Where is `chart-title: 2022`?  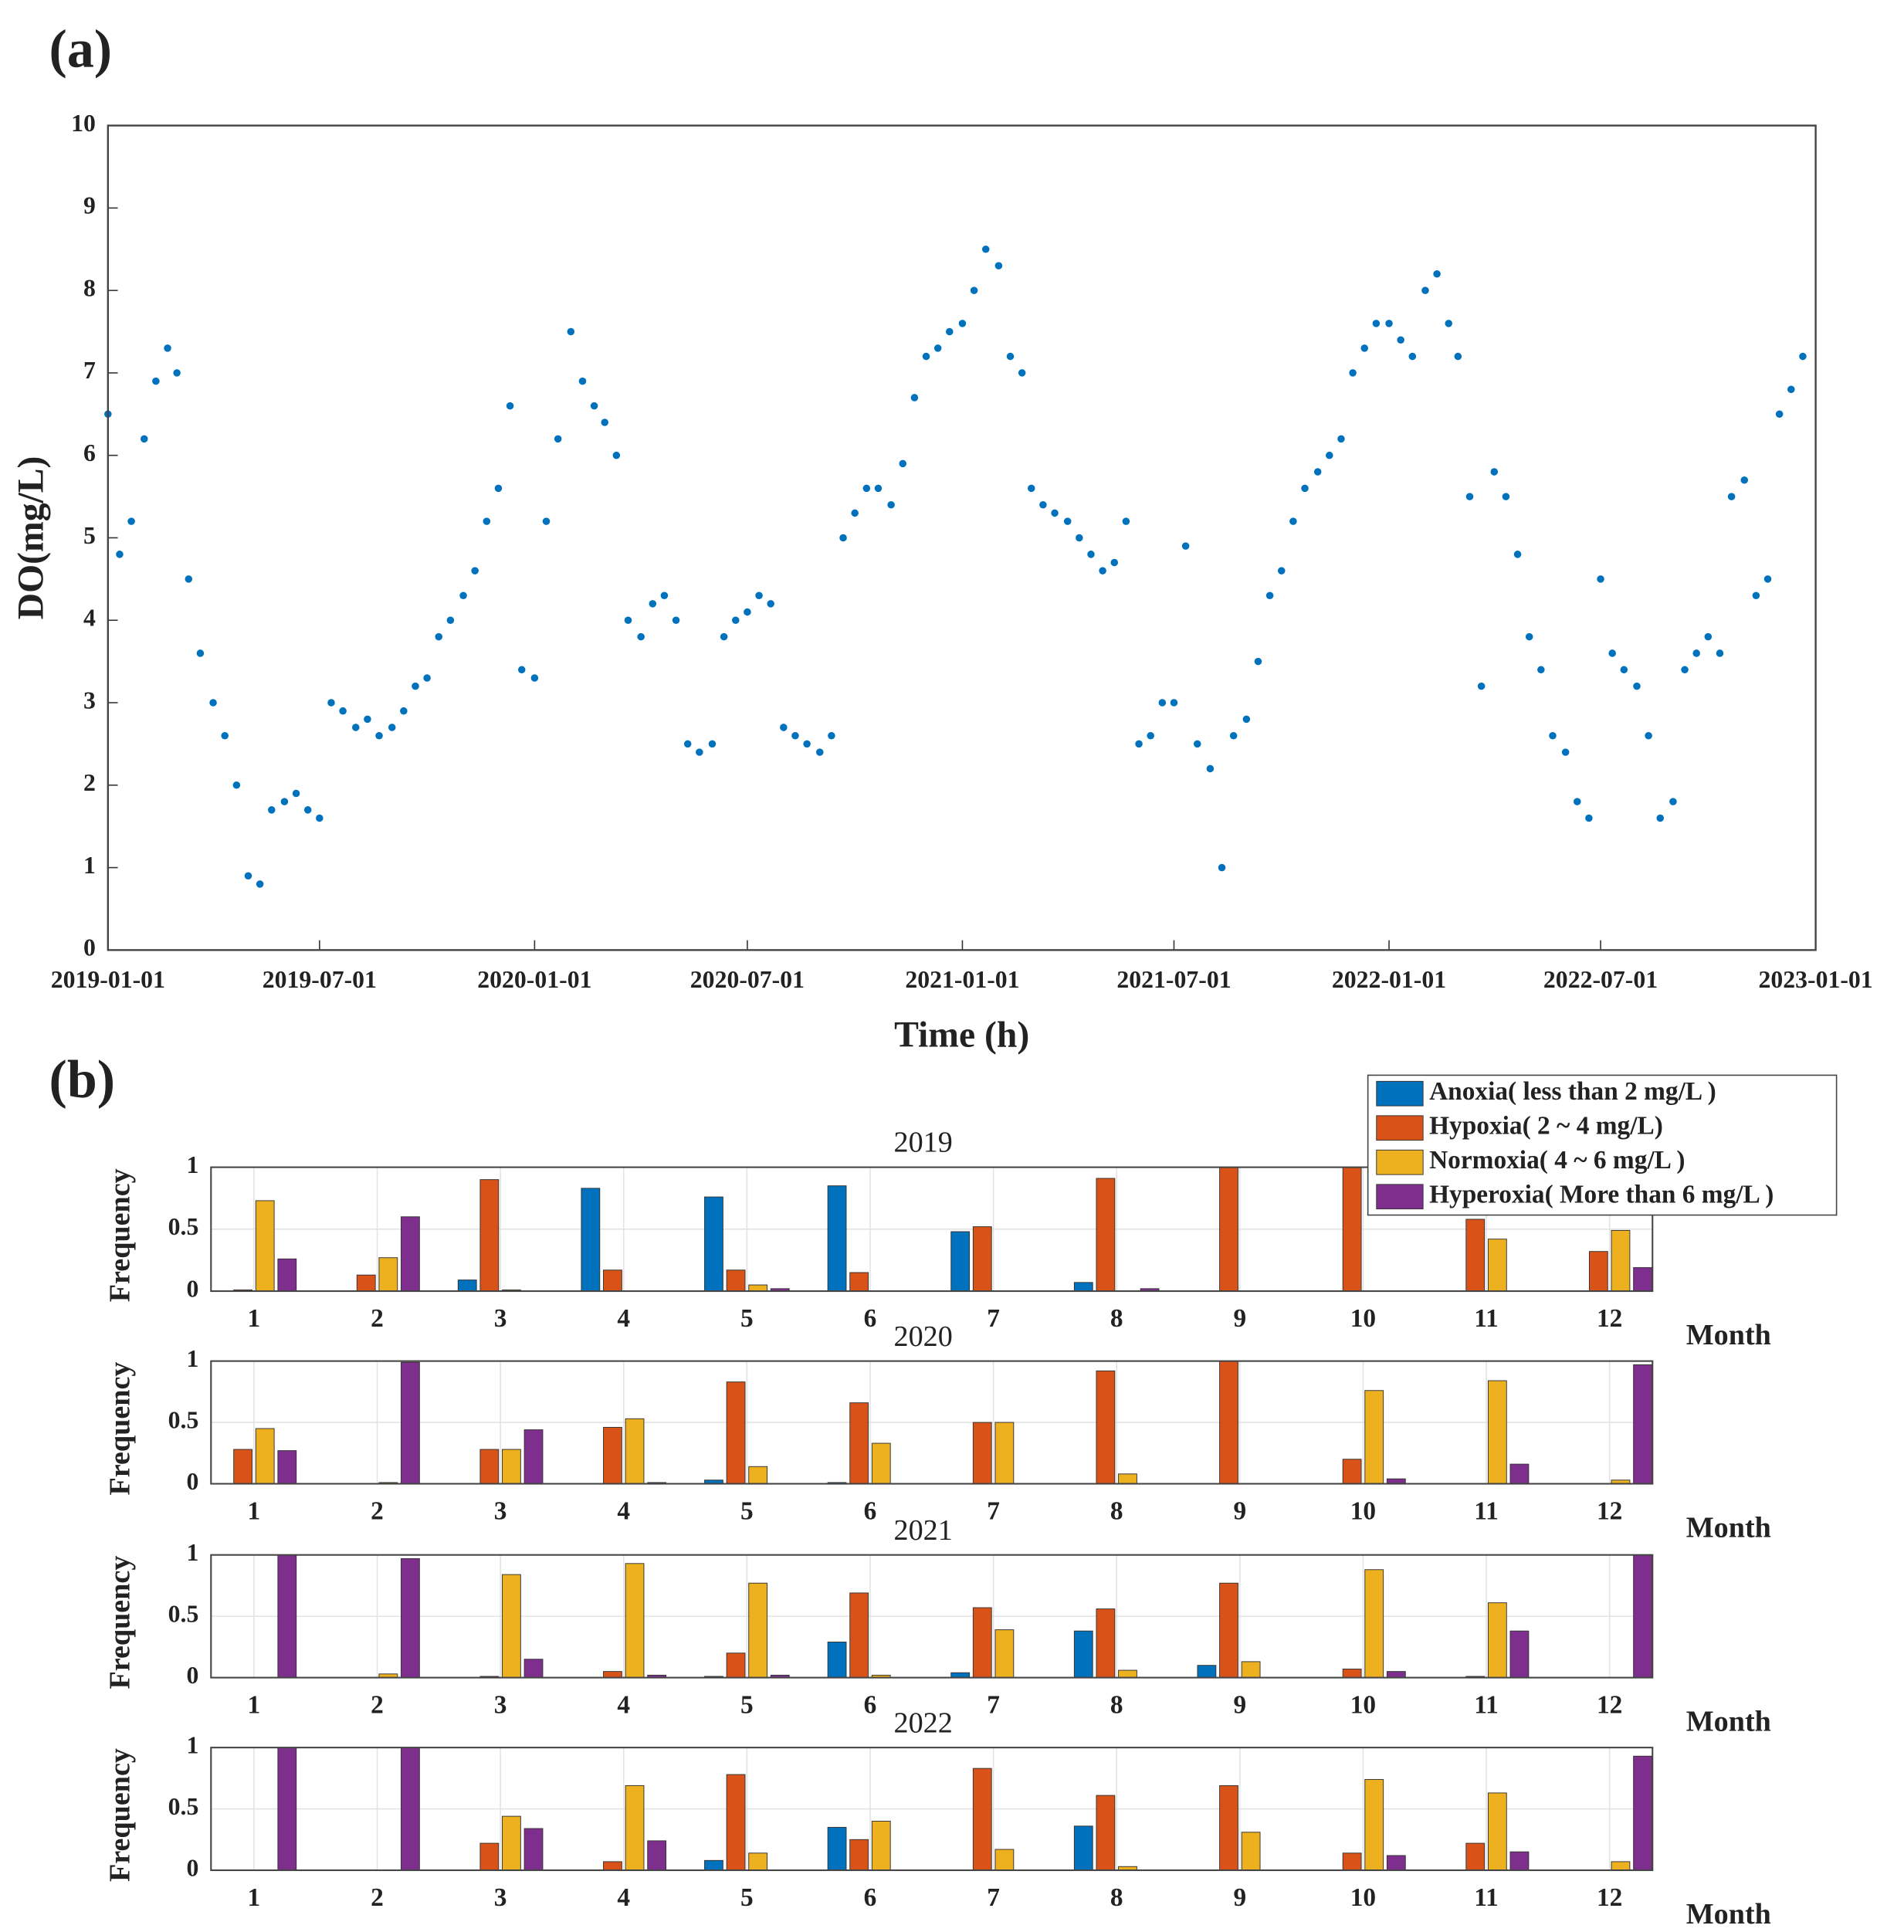
chart-title: 2022 is located at coordinates (923, 1723).